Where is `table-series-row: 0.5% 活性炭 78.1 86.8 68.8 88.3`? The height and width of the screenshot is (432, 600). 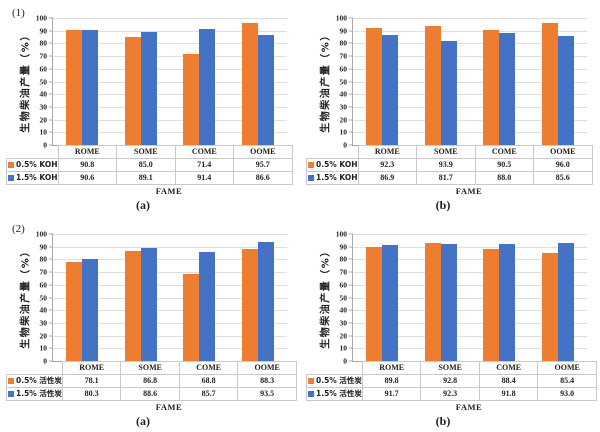 table-series-row: 0.5% 活性炭 78.1 86.8 68.8 88.3 is located at coordinates (151, 381).